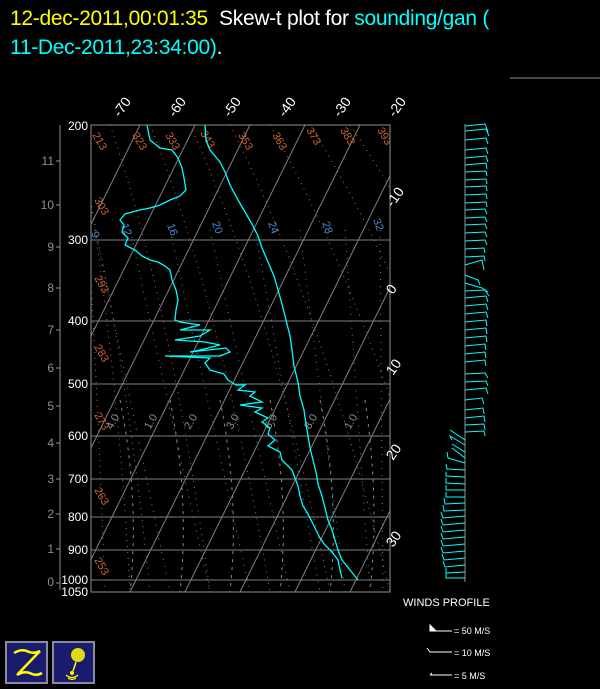  I want to click on legend-5ms: = 5 M/S, so click(470, 676).